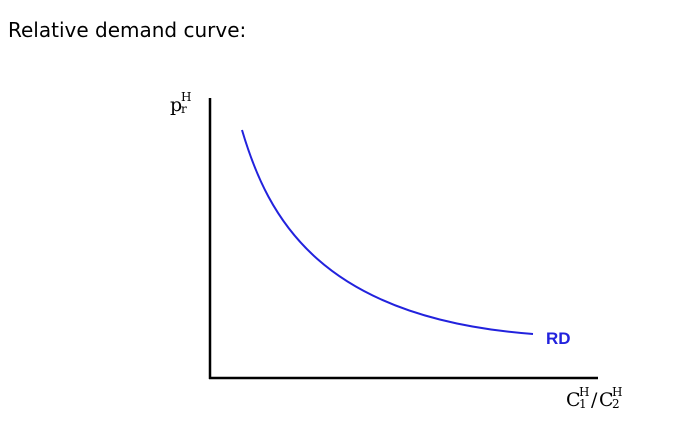 The height and width of the screenshot is (426, 696). I want to click on rd-curve-label: RD, so click(558, 338).